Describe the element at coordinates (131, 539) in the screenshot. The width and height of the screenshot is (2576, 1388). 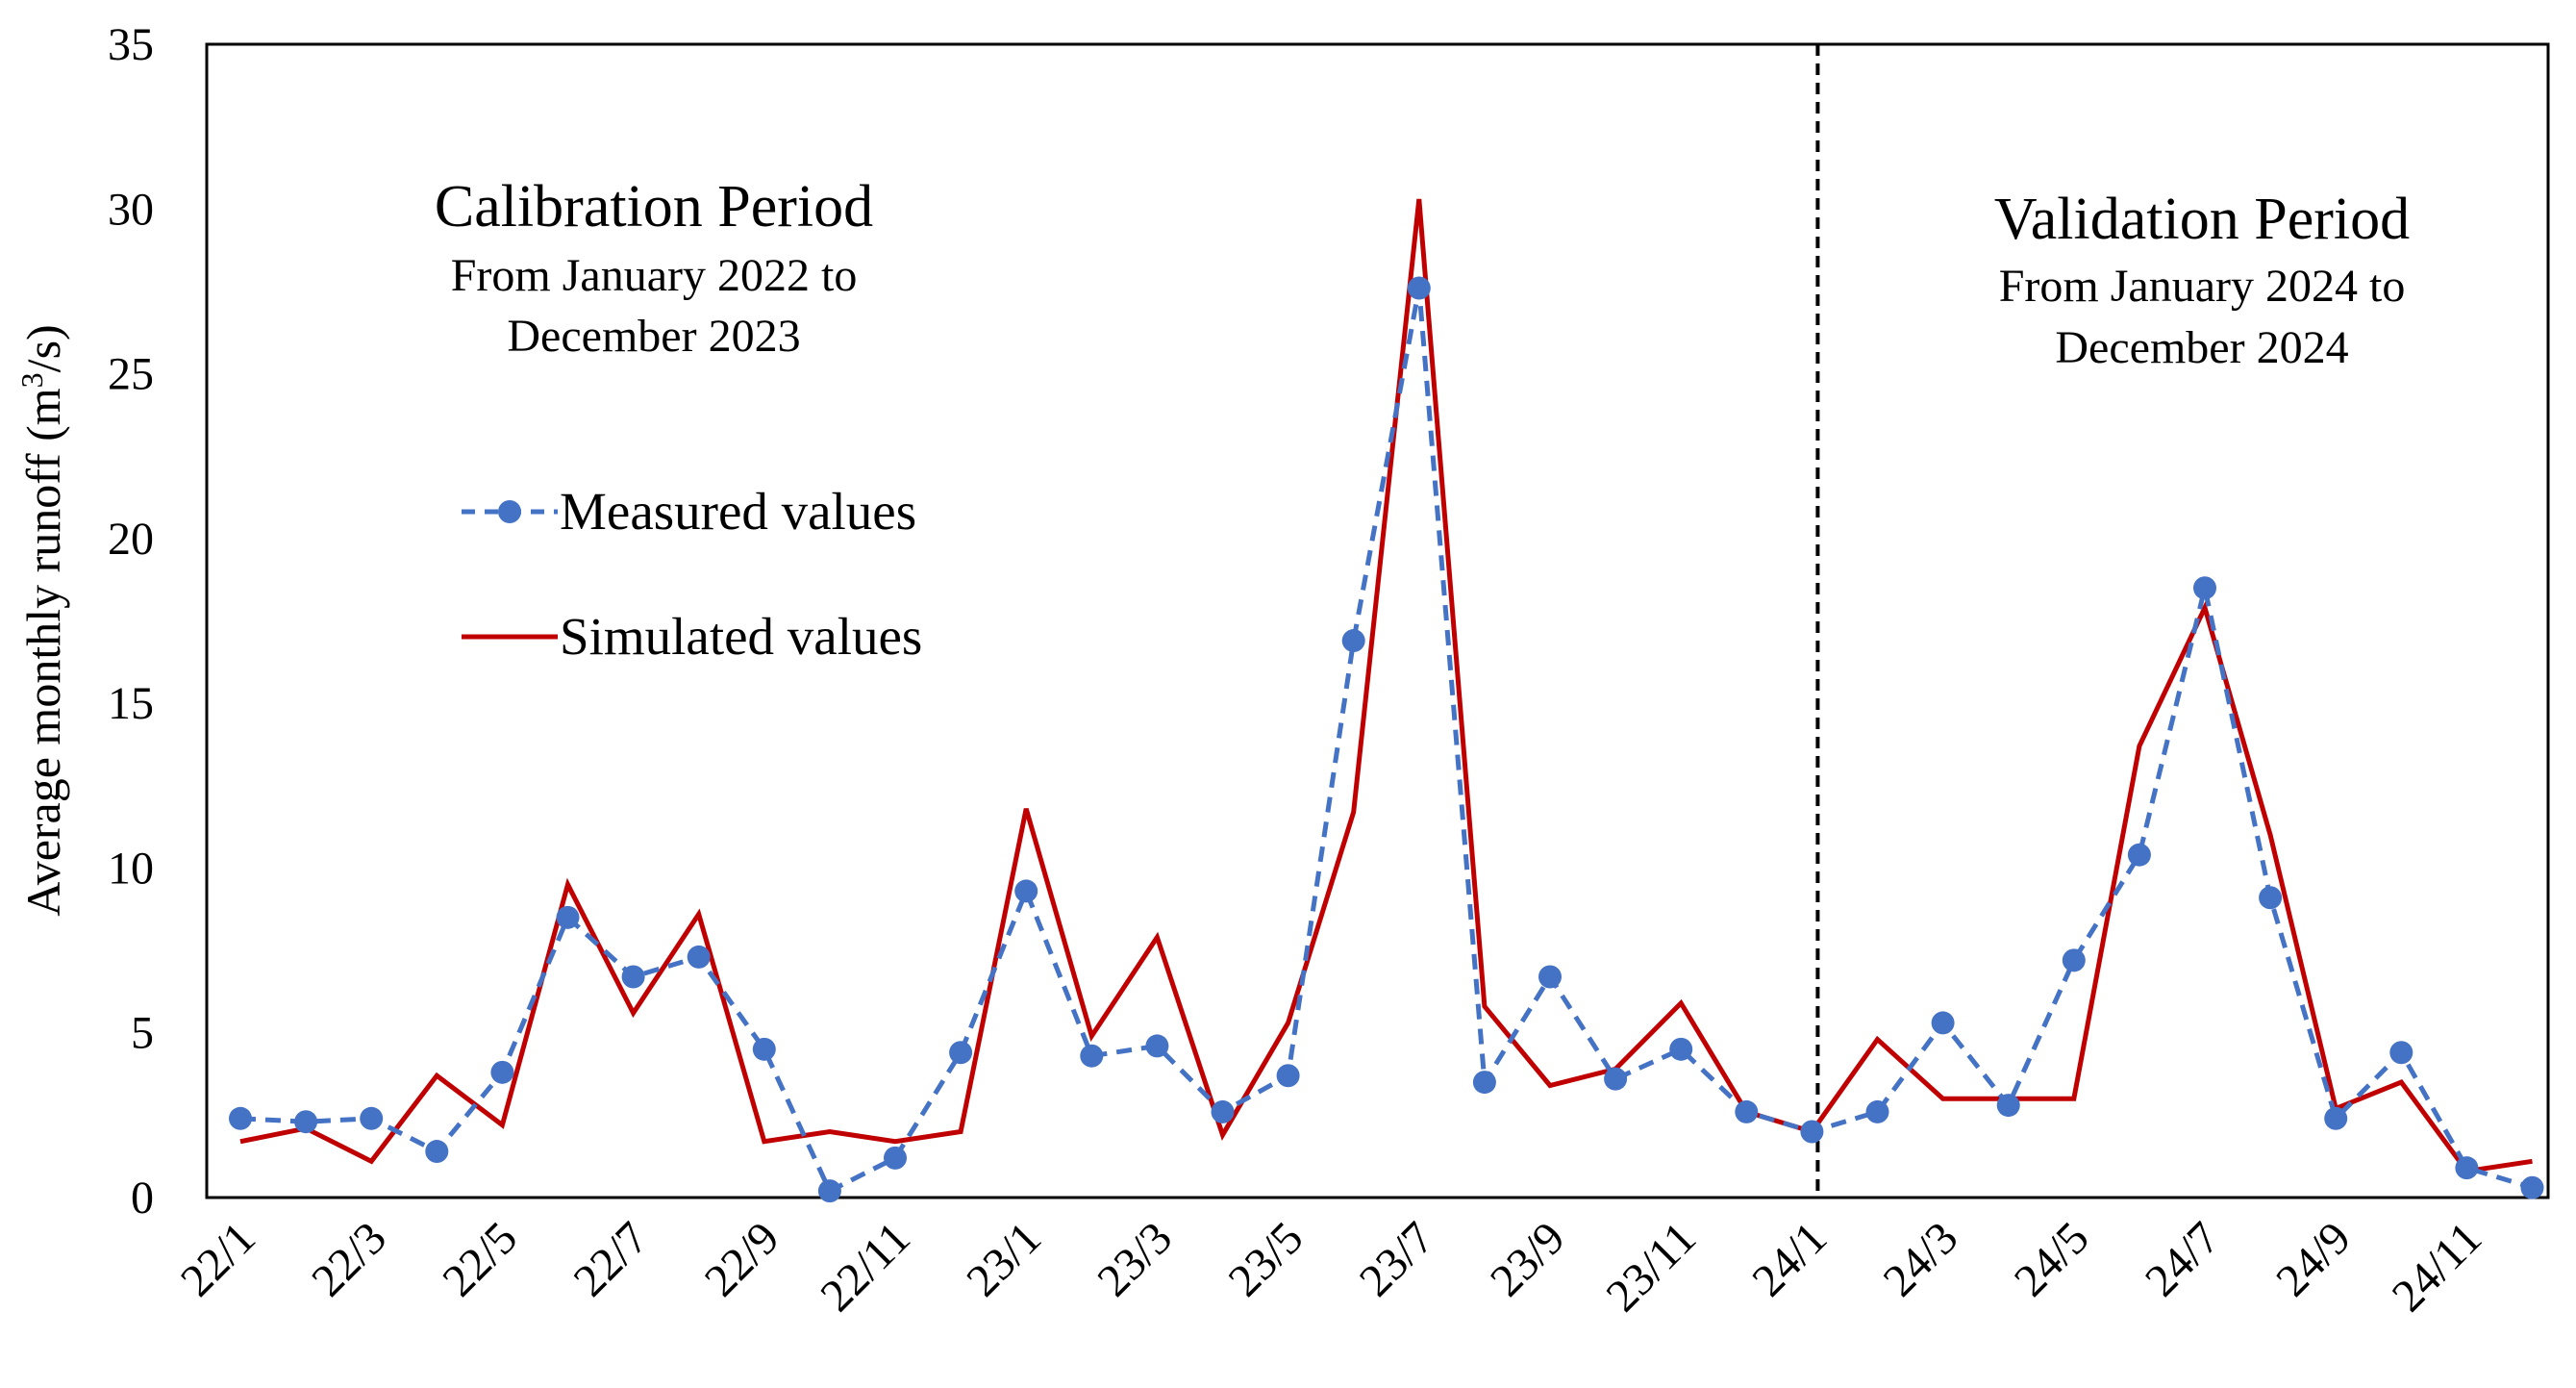
I see `y-tick-label: 20` at that location.